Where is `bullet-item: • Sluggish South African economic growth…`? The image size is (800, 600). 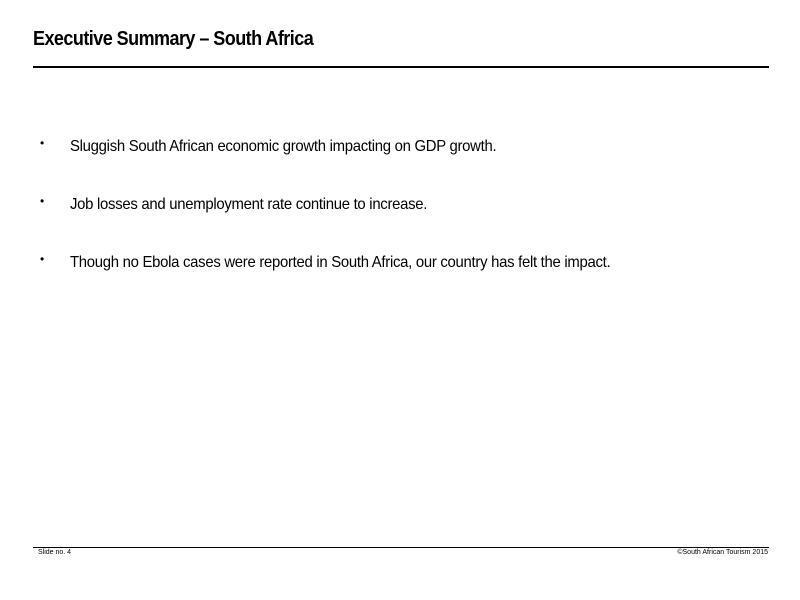 bullet-item: • Sluggish South African economic growth… is located at coordinates (405, 165).